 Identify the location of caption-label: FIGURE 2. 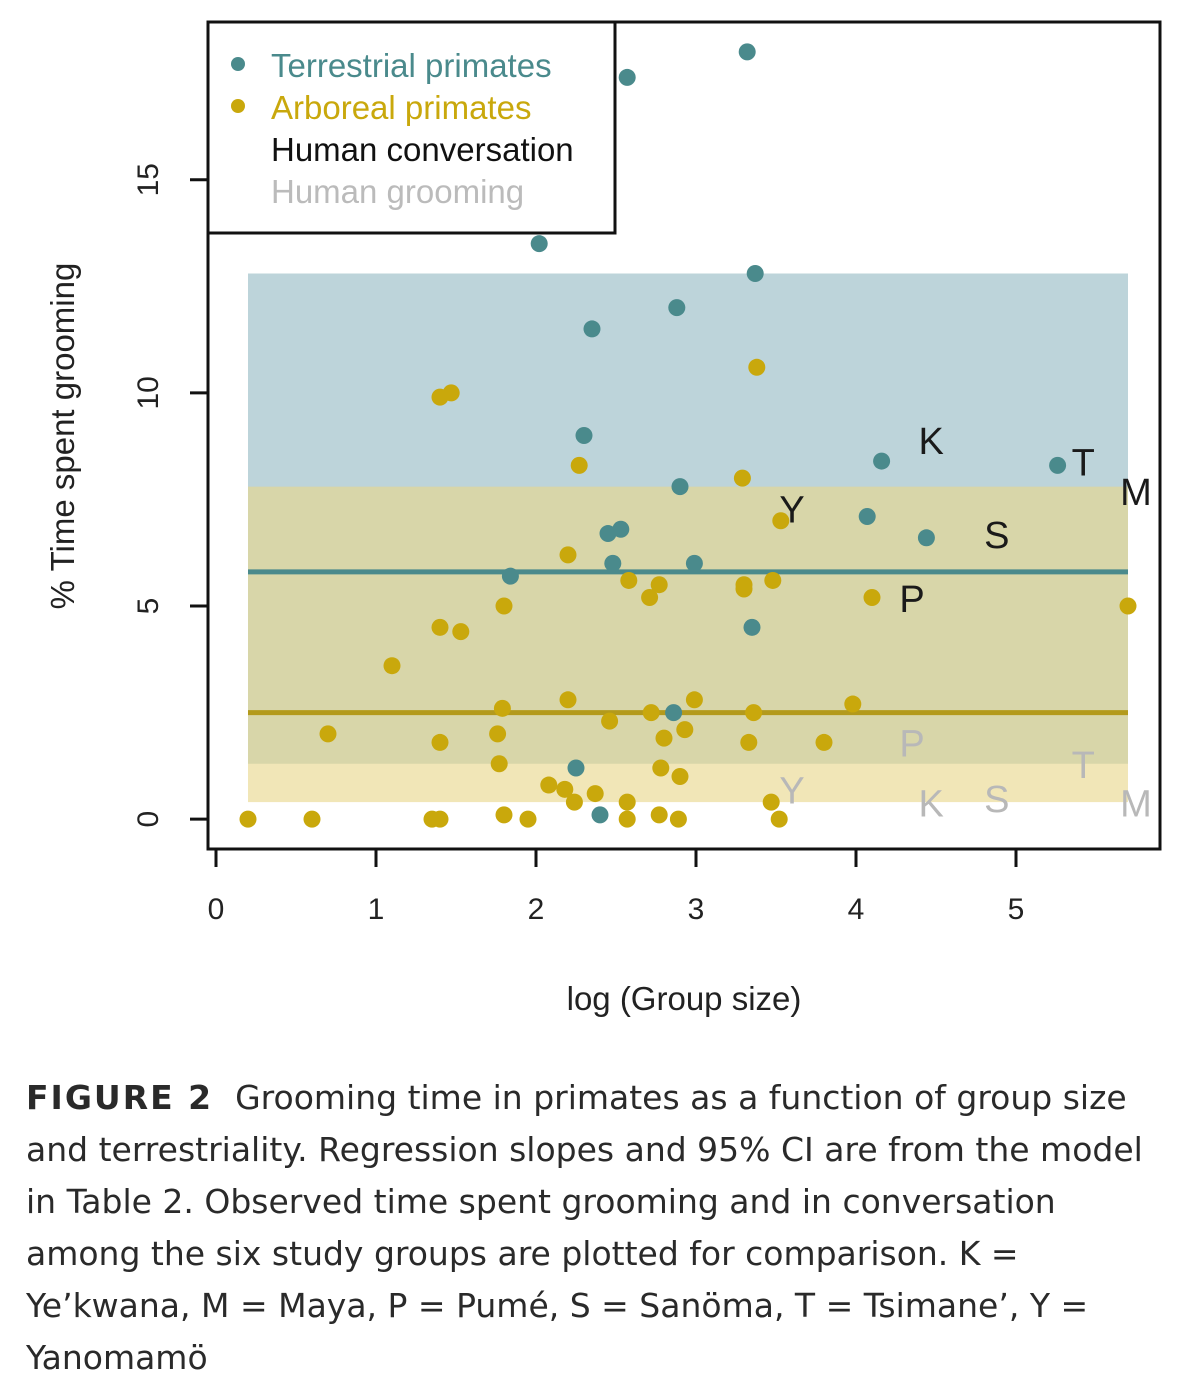
(120, 1097).